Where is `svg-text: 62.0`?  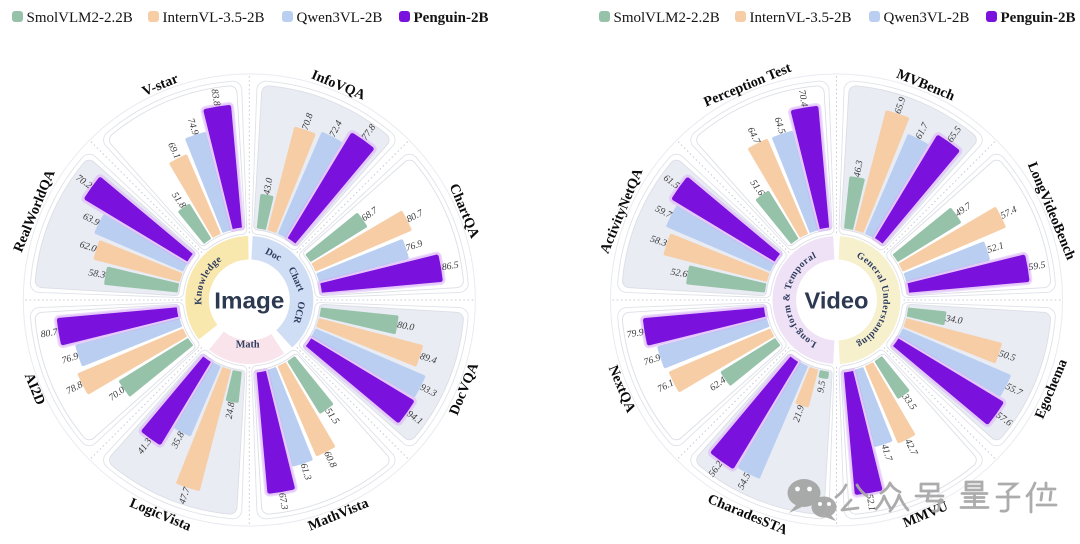 svg-text: 62.0 is located at coordinates (88, 247).